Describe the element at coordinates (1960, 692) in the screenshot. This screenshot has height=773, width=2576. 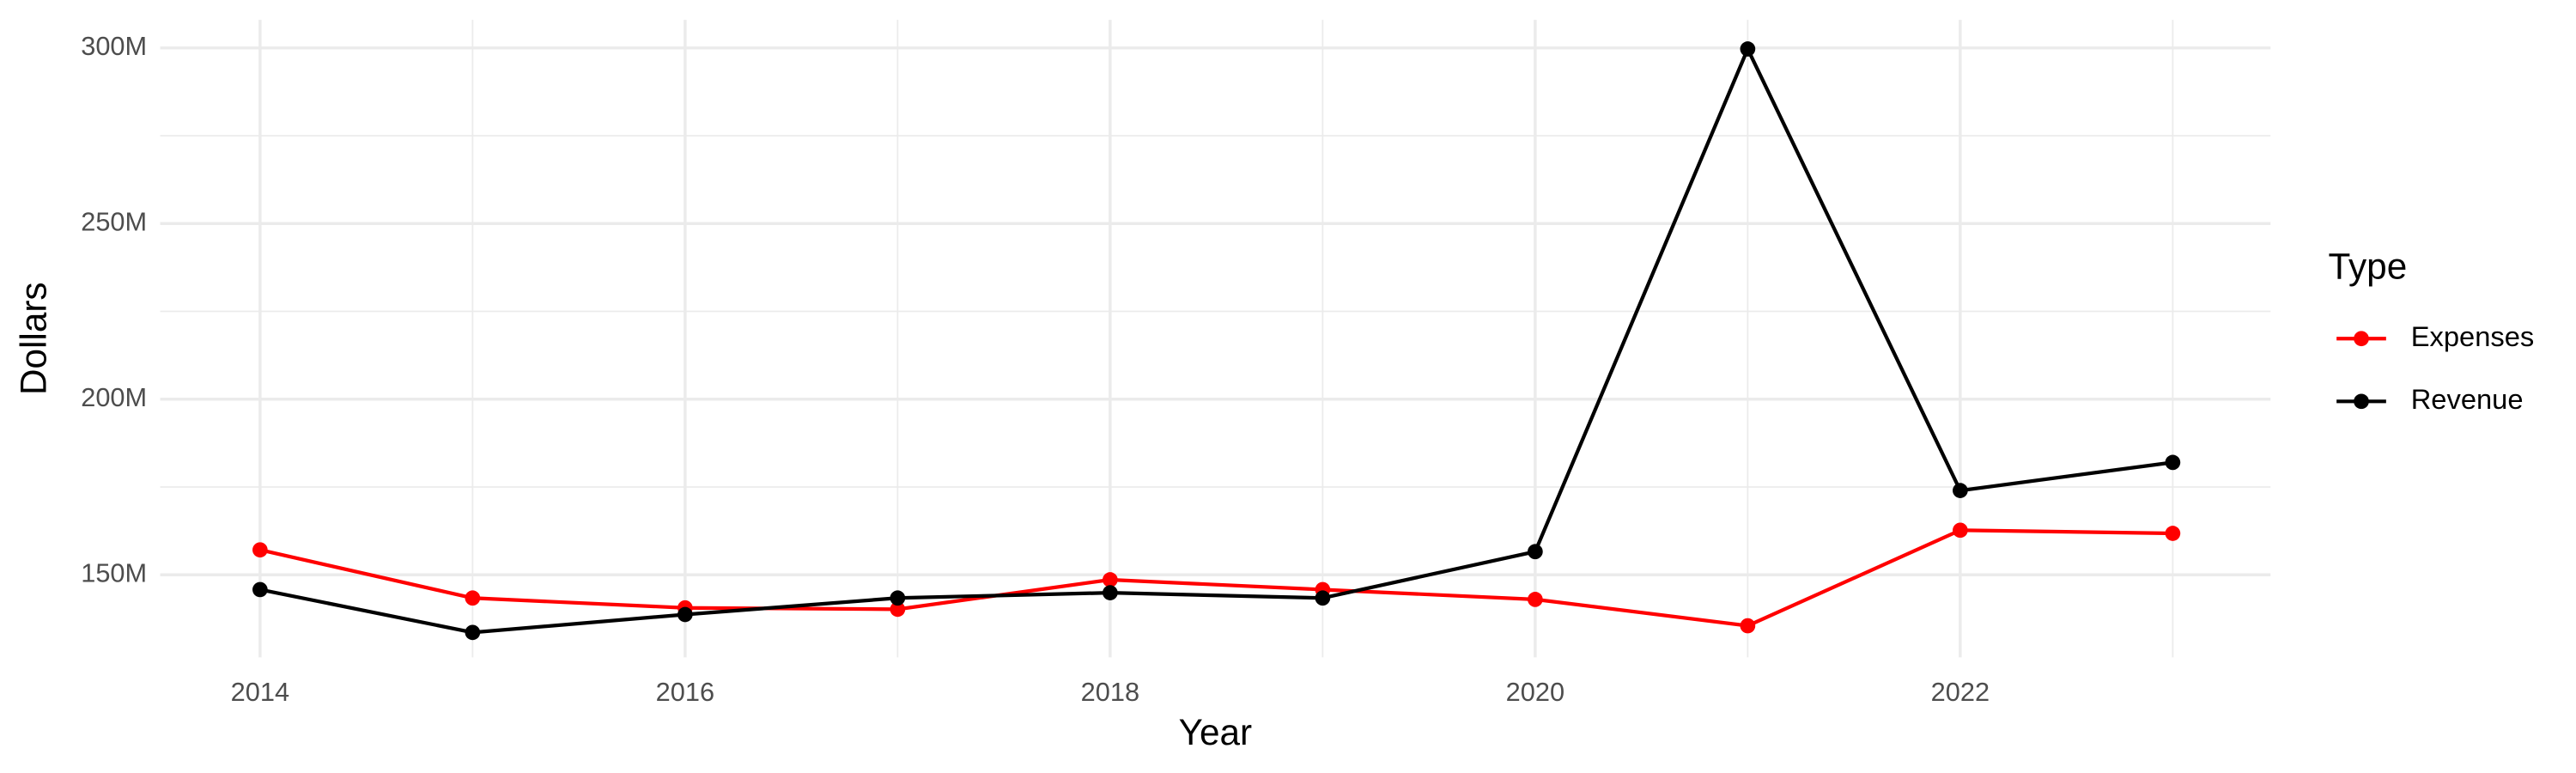
I see `x-tick-label: 2022` at that location.